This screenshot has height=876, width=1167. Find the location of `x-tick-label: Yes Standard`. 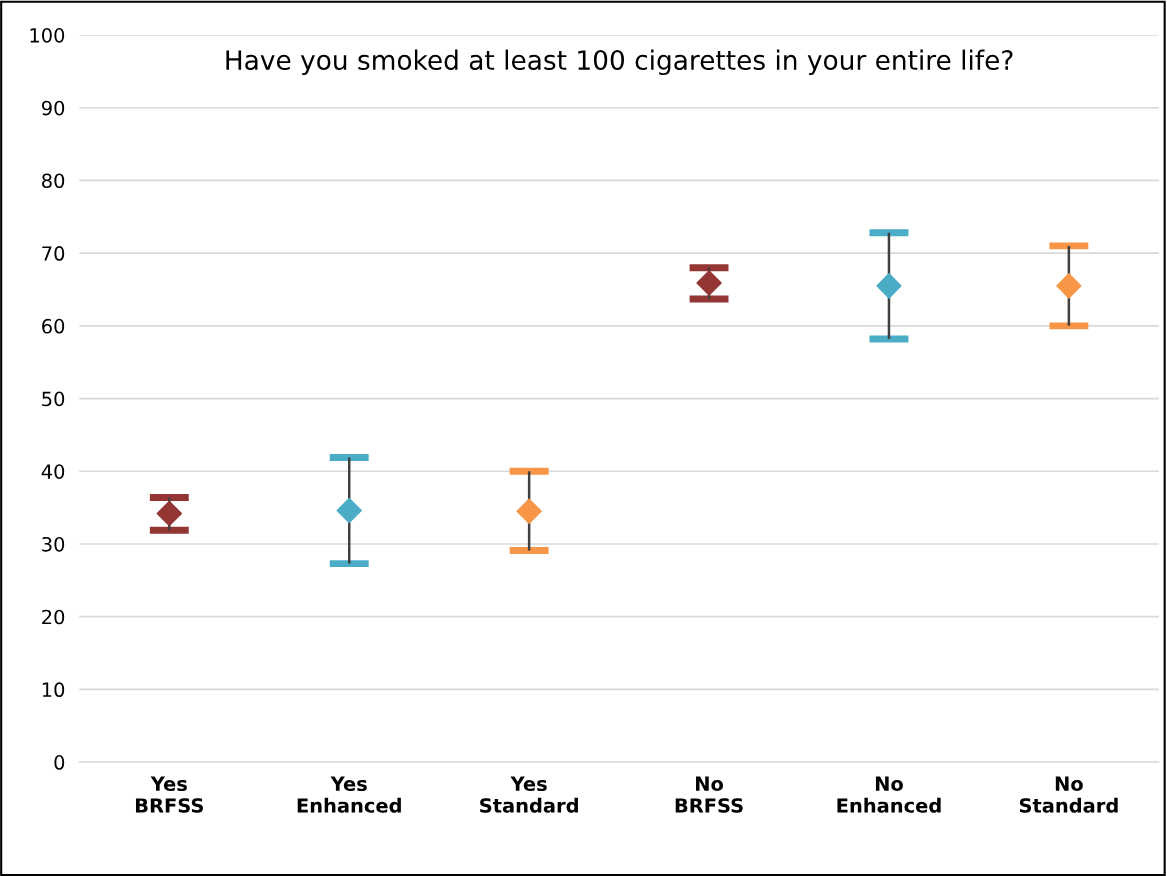

x-tick-label: Yes Standard is located at coordinates (529, 794).